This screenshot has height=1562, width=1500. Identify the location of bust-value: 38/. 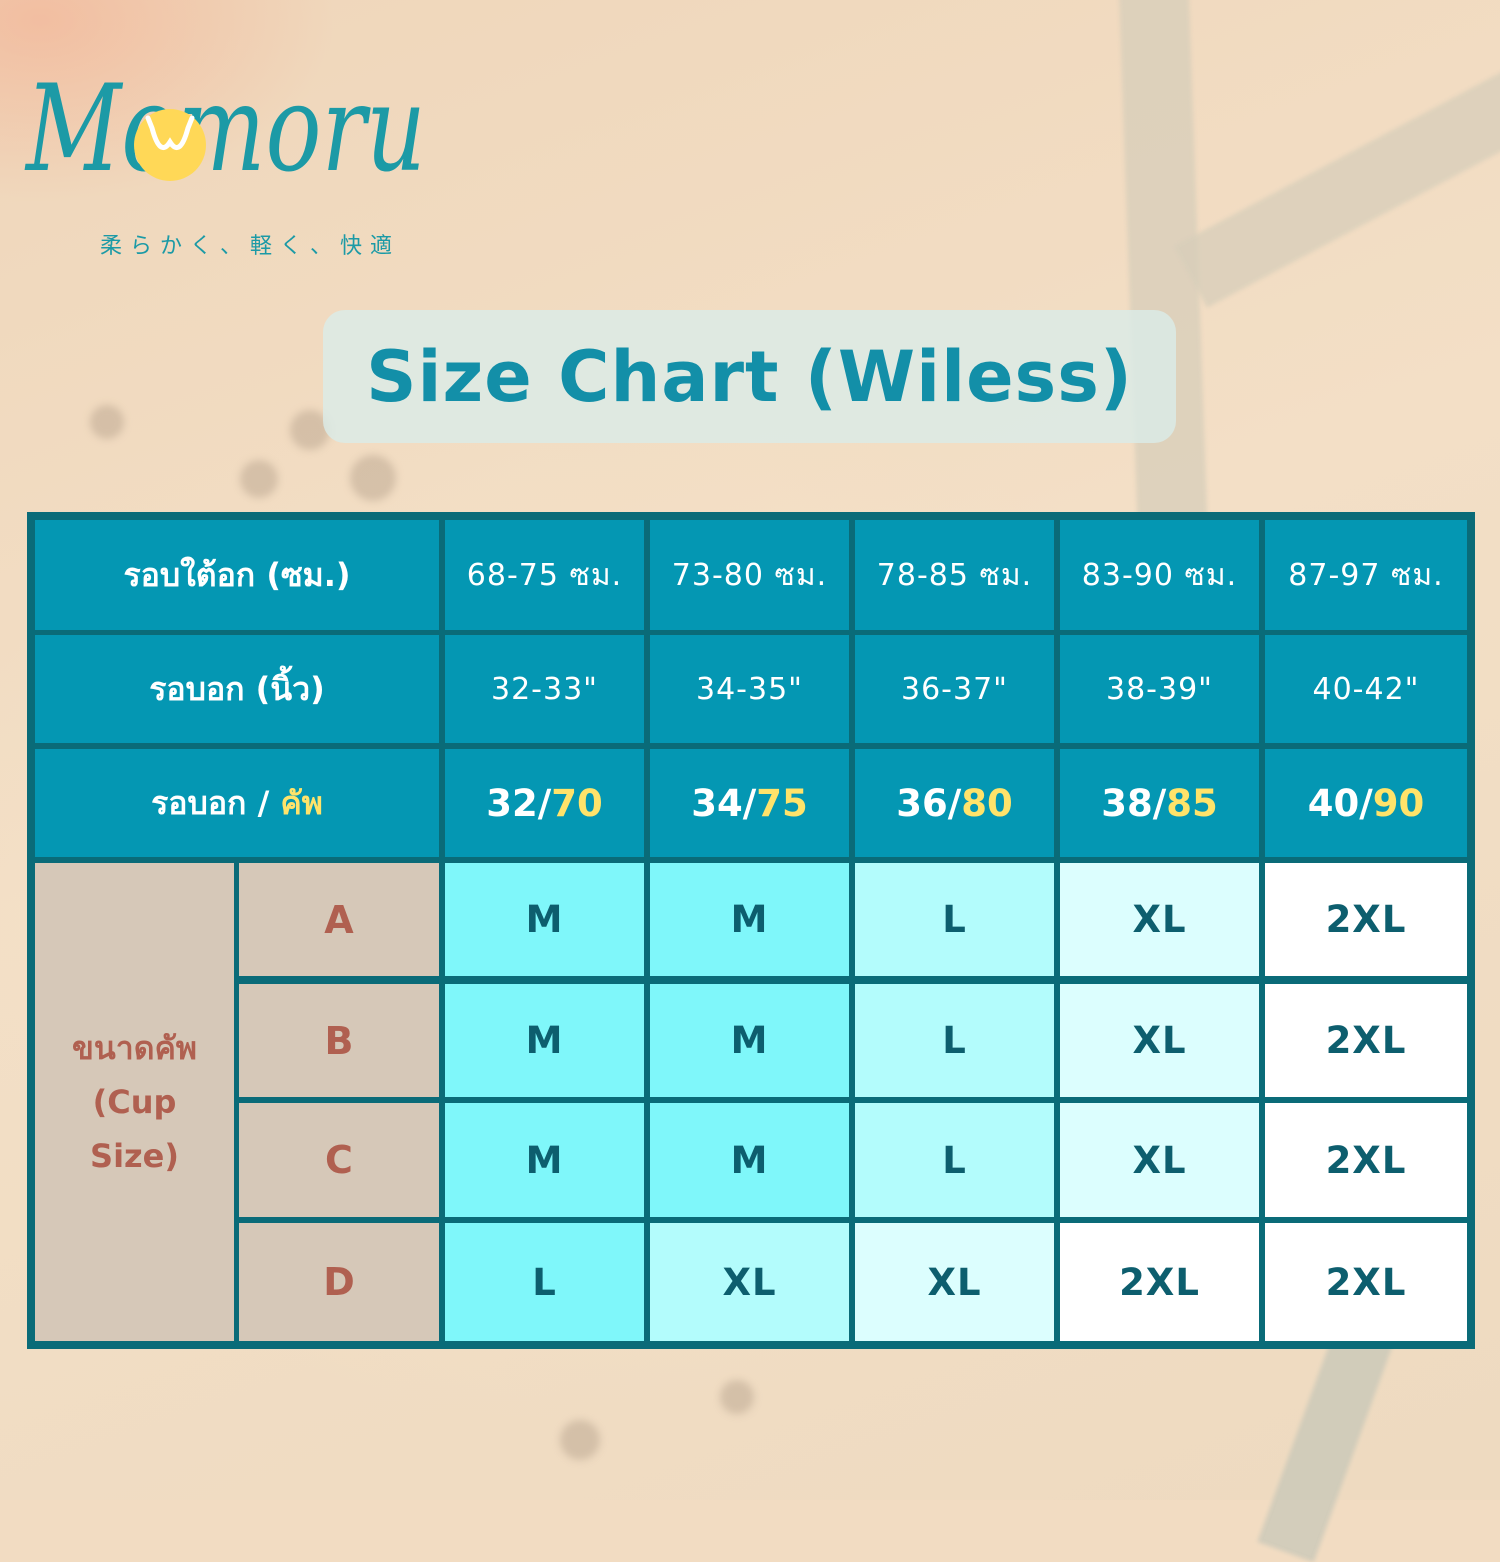
(1134, 803).